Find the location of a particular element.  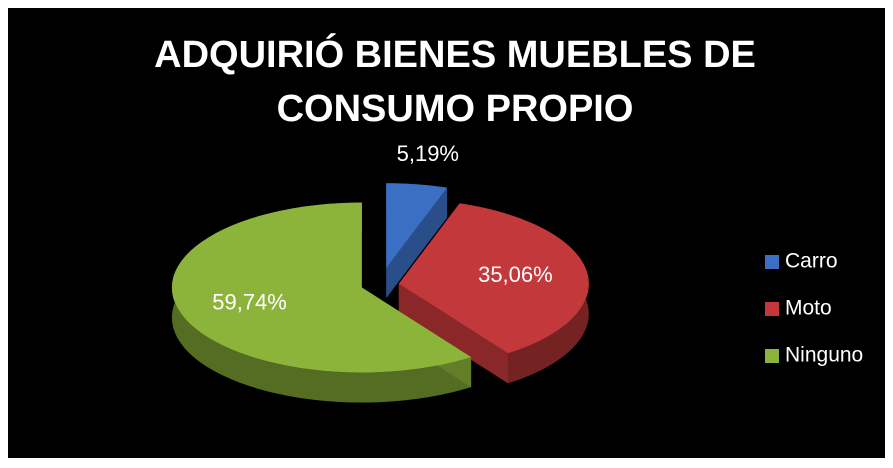

legend-label: Ninguno is located at coordinates (824, 355).